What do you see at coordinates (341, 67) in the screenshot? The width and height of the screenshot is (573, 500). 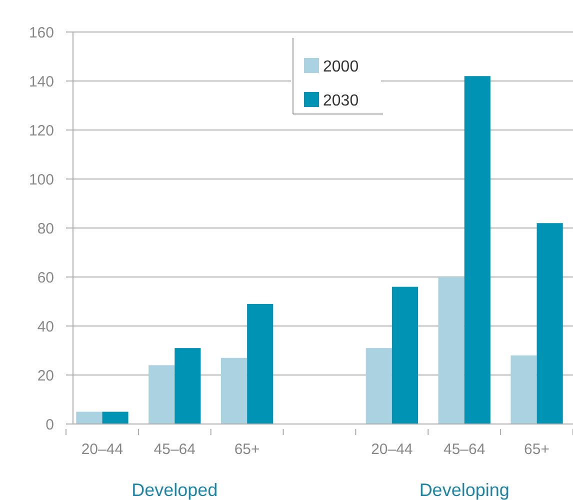 I see `legend-label: 2000` at bounding box center [341, 67].